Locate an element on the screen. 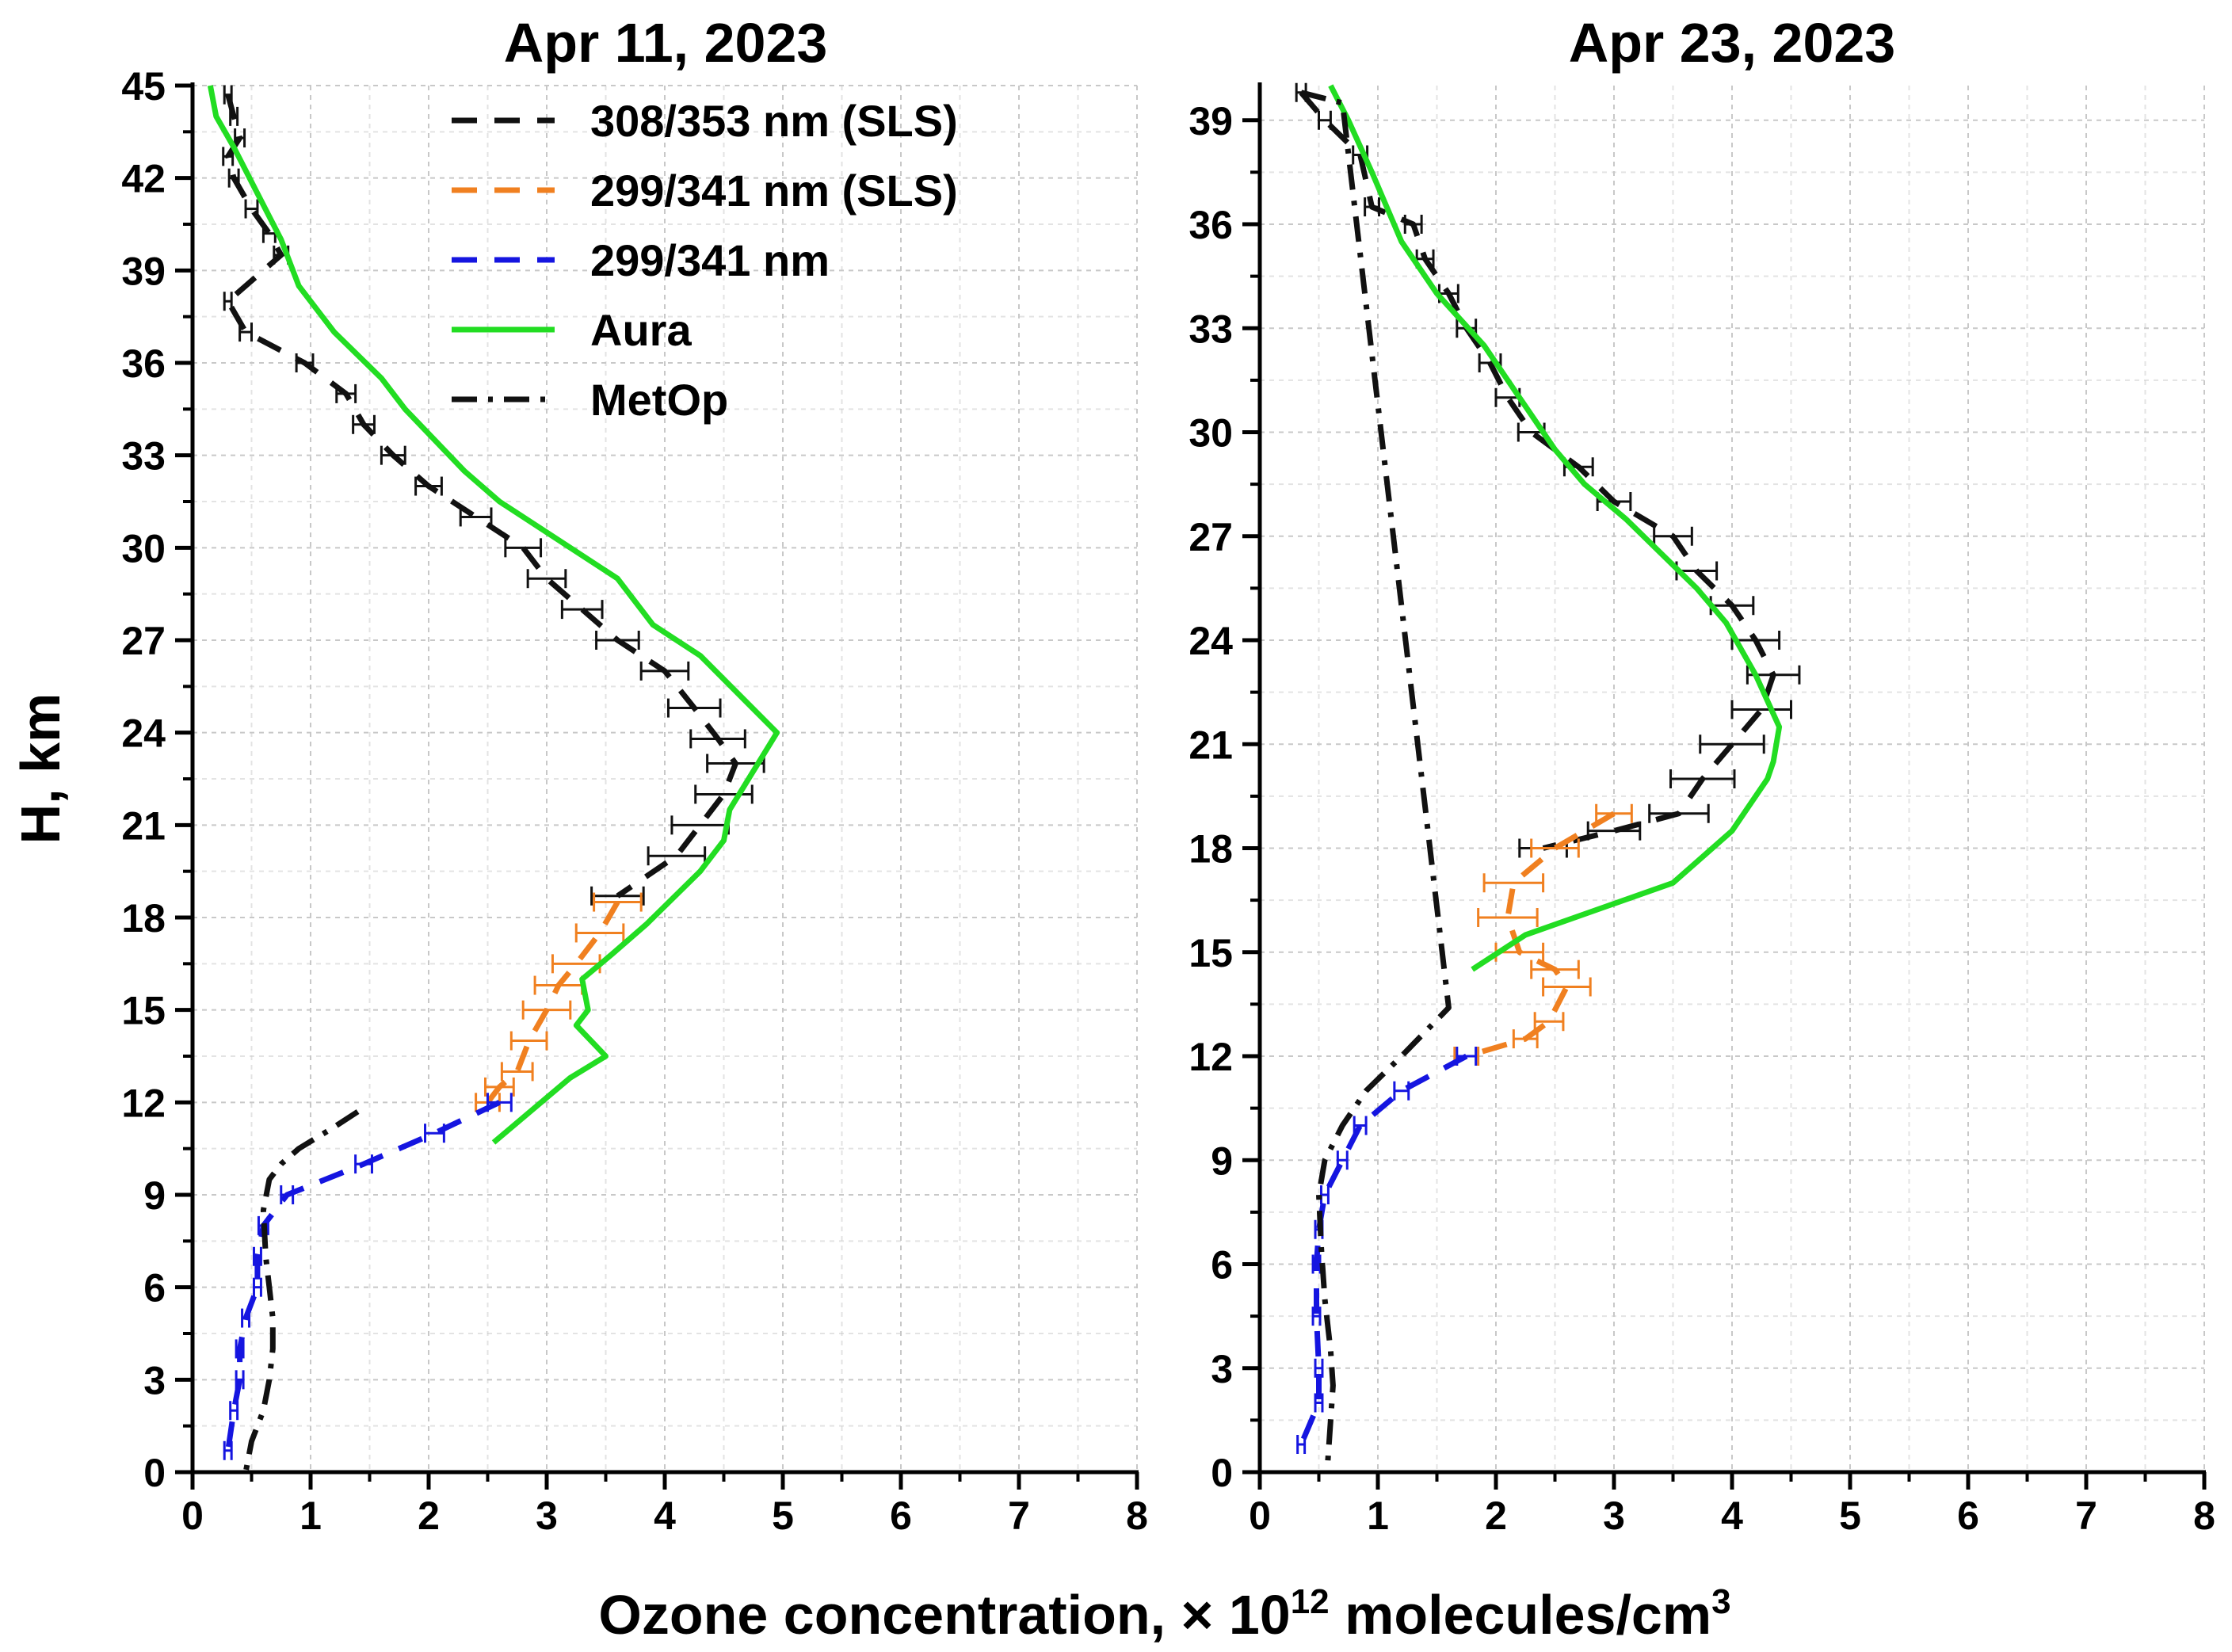 This screenshot has height=1652, width=2232. x-tick-label: 8 is located at coordinates (1137, 1516).